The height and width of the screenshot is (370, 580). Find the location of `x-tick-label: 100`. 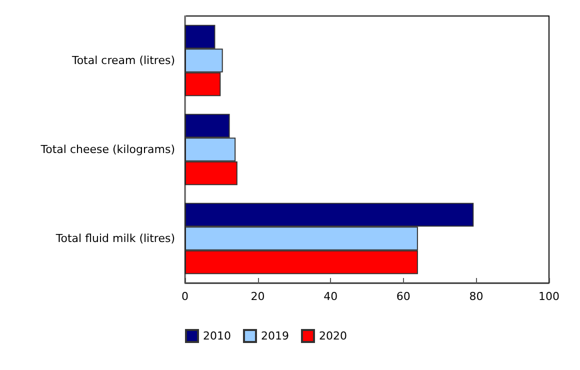

x-tick-label: 100 is located at coordinates (549, 296).